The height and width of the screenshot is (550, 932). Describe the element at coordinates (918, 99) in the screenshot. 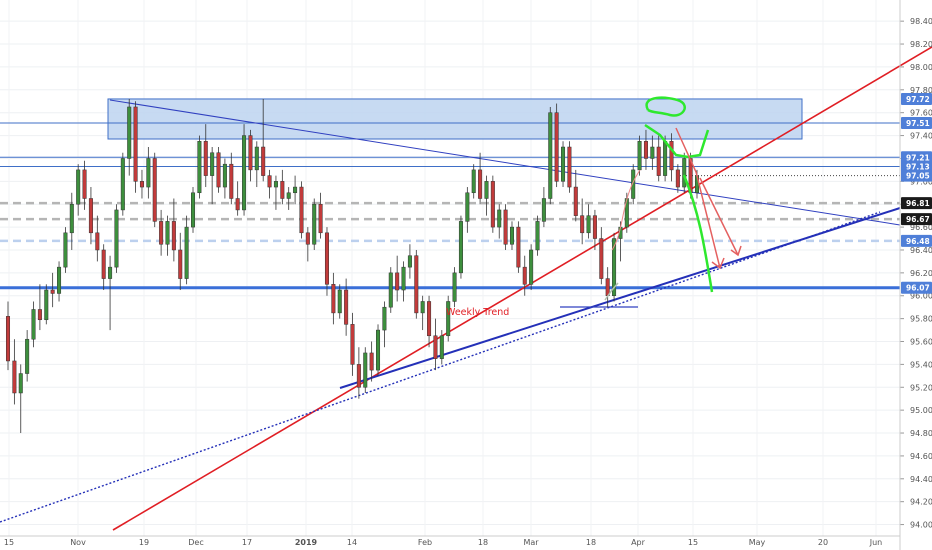

I see `price-tag-label: 97.72` at that location.